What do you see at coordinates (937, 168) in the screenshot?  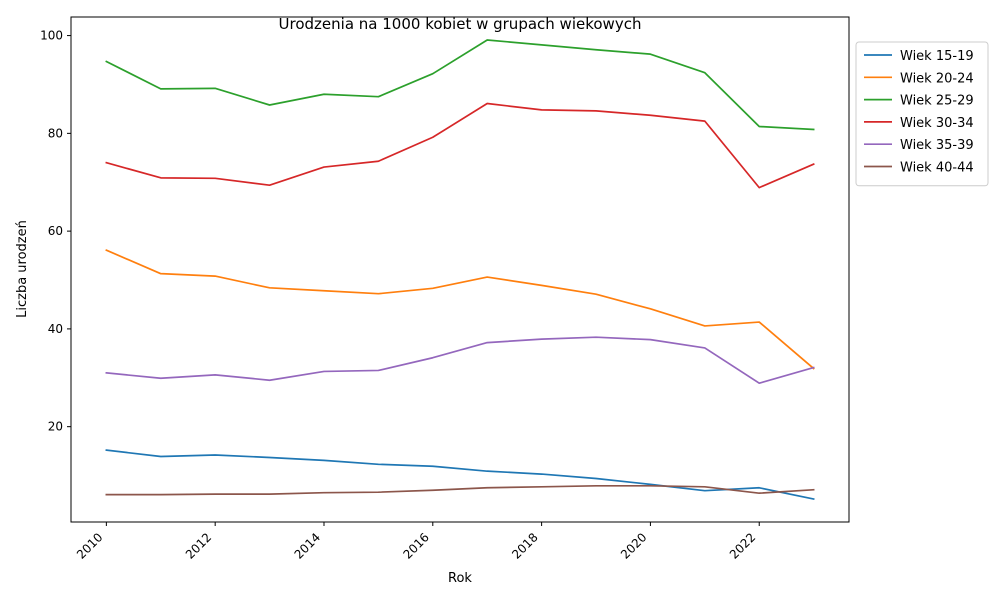 I see `legend-label-6: Wiek 40-44` at bounding box center [937, 168].